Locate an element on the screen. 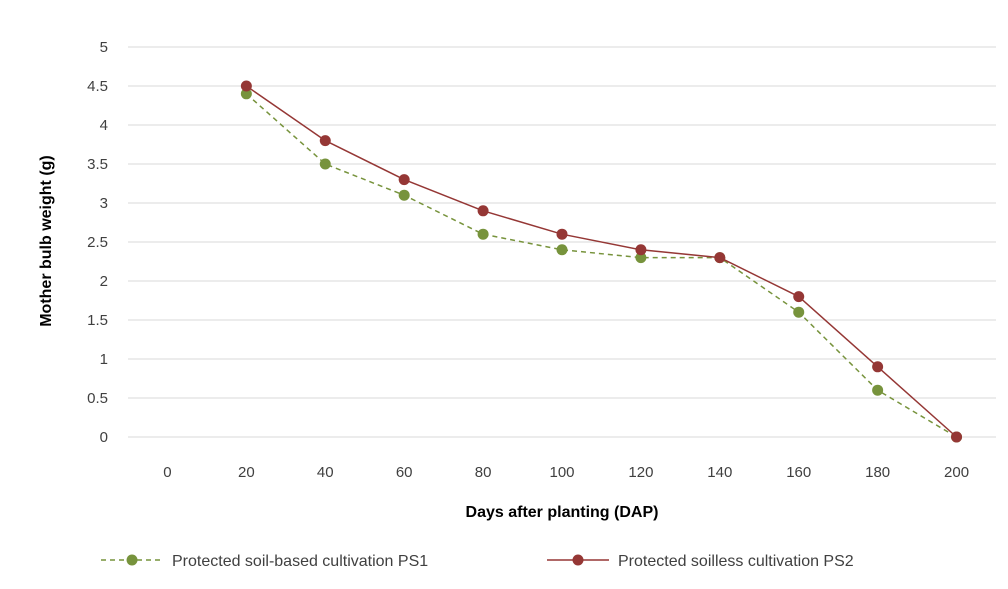 This screenshot has height=589, width=1008. y-tick-label: 0 is located at coordinates (104, 437).